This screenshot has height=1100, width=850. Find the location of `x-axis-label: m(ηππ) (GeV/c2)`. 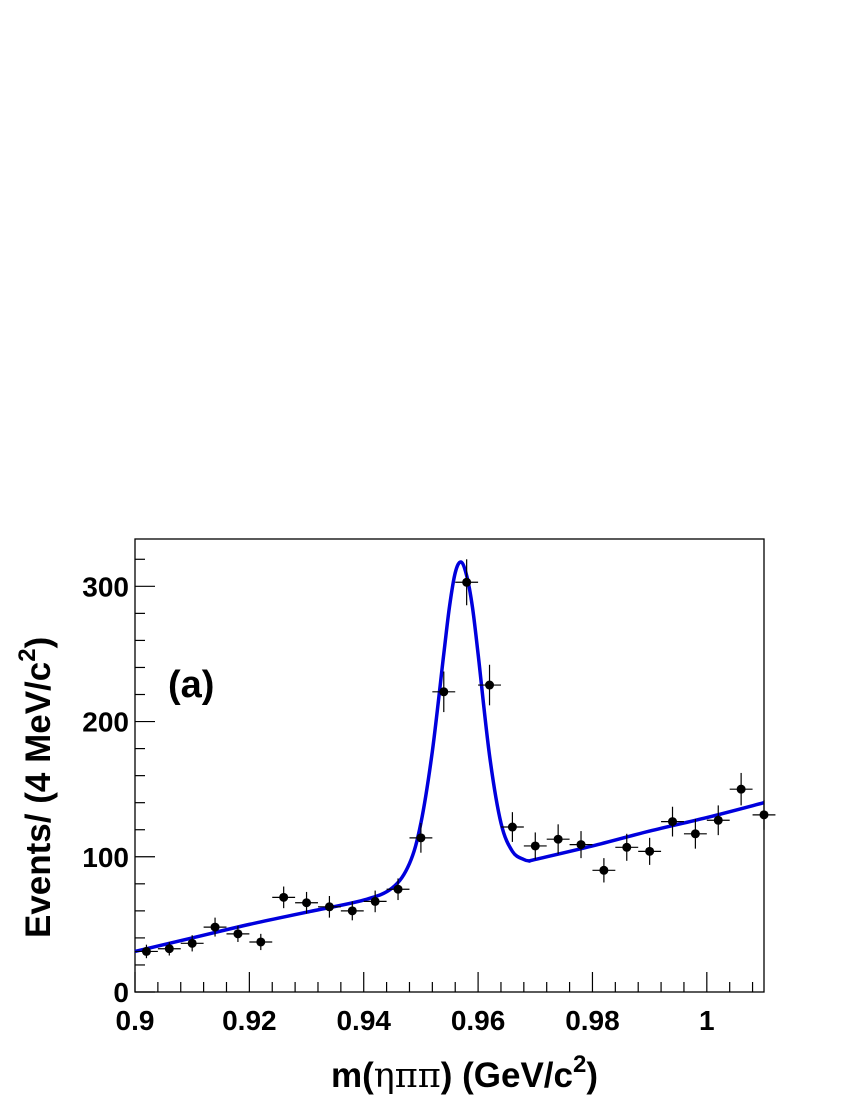

x-axis-label: m(ηππ) (GeV/c2) is located at coordinates (464, 1073).